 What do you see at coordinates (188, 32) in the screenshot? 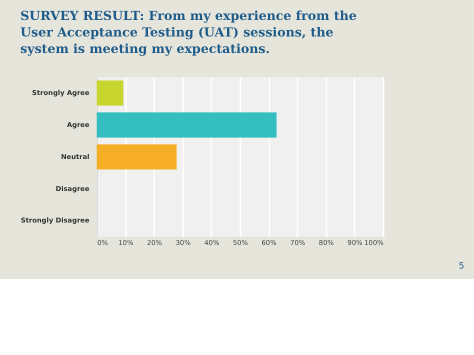
I see `chart-title: SURVEY RESULT: From my experience from the User Acceptance Testing (UAT) sessions, the system is meeting my expectations.` at bounding box center [188, 32].